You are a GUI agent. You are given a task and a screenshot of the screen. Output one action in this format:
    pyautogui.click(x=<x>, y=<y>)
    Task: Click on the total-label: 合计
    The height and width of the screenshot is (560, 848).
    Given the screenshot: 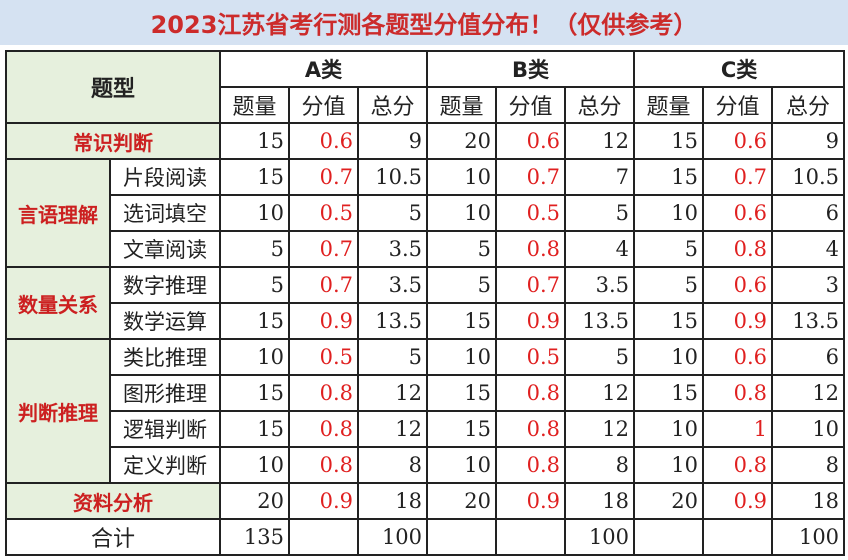 What is the action you would take?
    pyautogui.click(x=113, y=537)
    